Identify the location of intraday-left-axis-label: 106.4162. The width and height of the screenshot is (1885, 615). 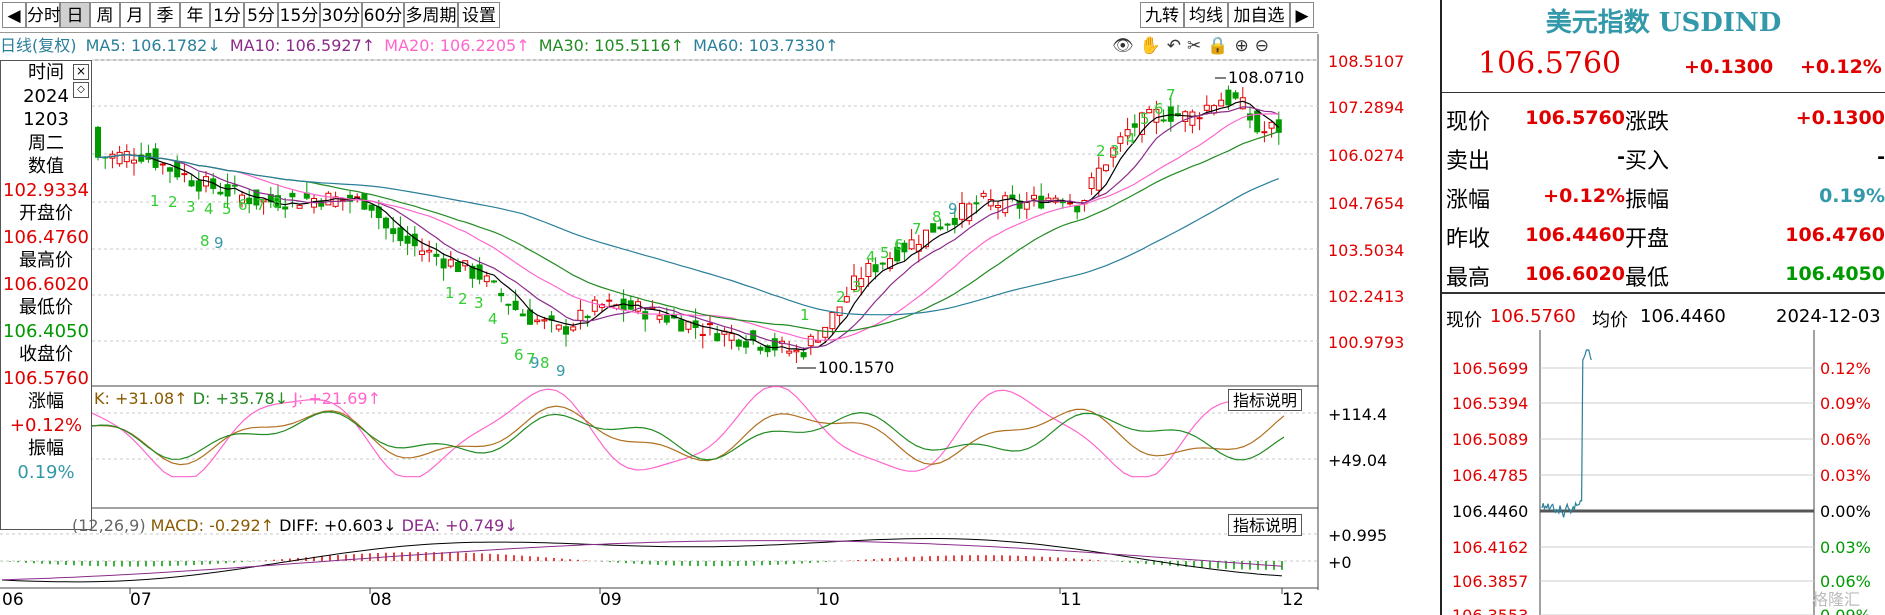
(1490, 547).